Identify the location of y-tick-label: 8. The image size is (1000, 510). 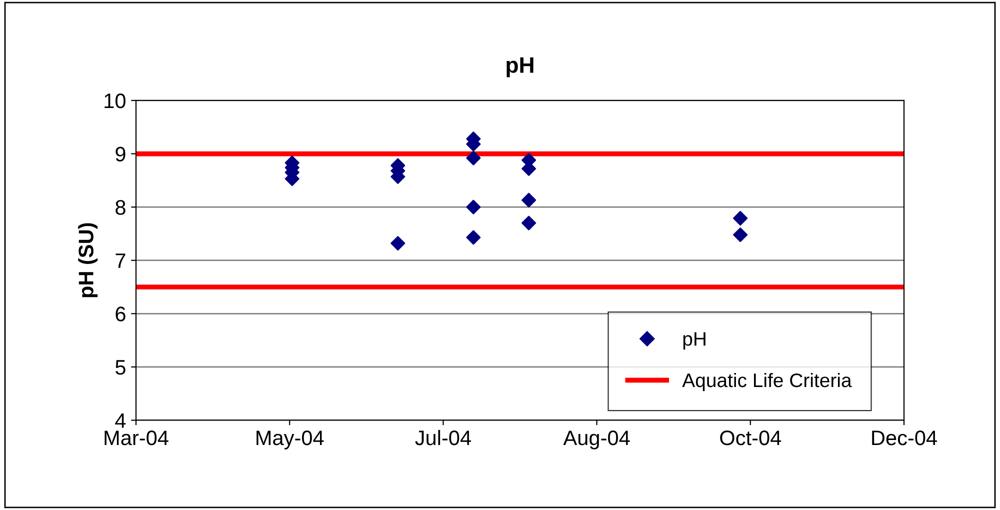
(121, 207).